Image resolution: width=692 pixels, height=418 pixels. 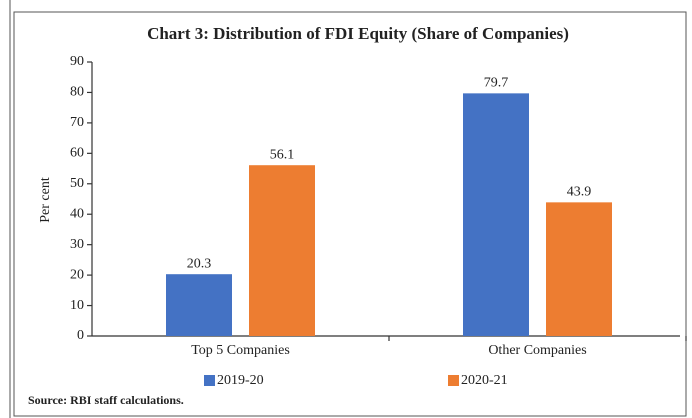 What do you see at coordinates (77, 122) in the screenshot?
I see `y-tick-label: 70` at bounding box center [77, 122].